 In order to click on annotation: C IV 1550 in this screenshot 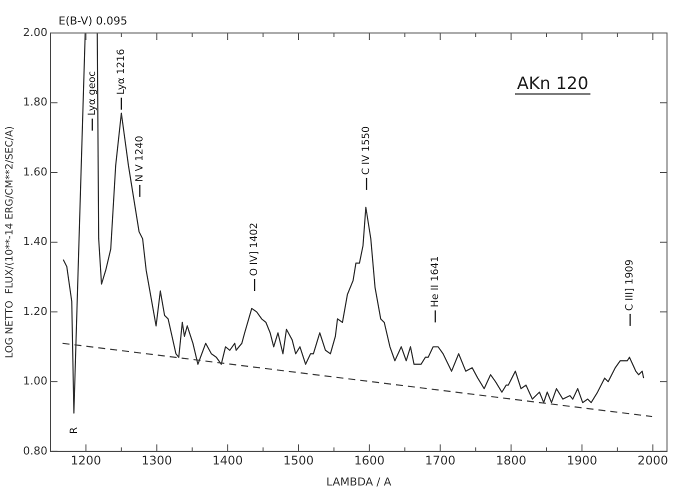, I will do `click(366, 150)`.